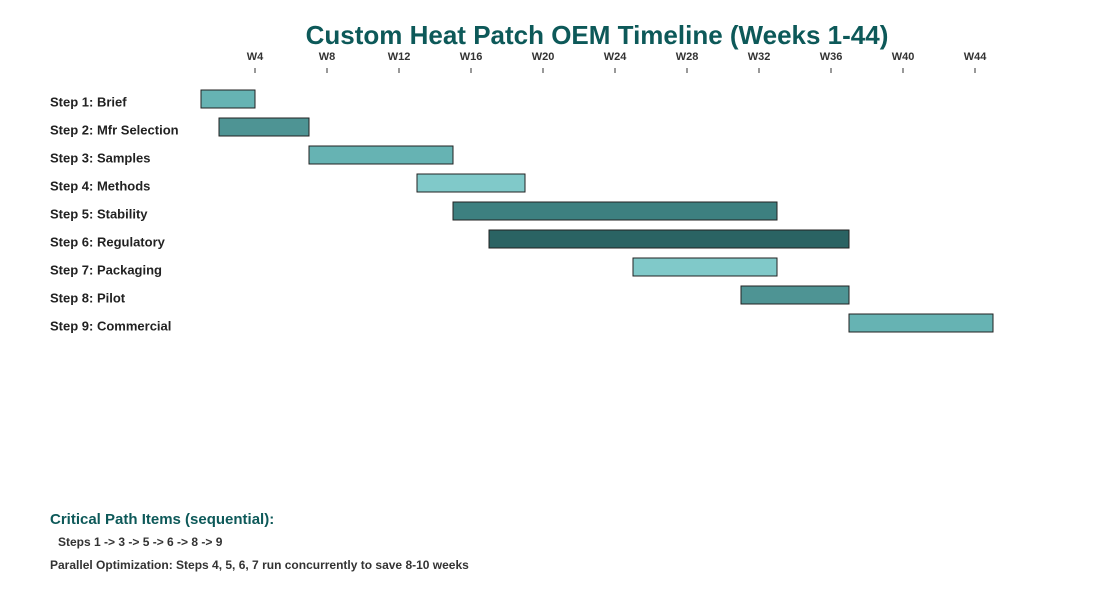 The width and height of the screenshot is (1100, 600). Describe the element at coordinates (255, 57) in the screenshot. I see `x-tick-label: W4` at that location.